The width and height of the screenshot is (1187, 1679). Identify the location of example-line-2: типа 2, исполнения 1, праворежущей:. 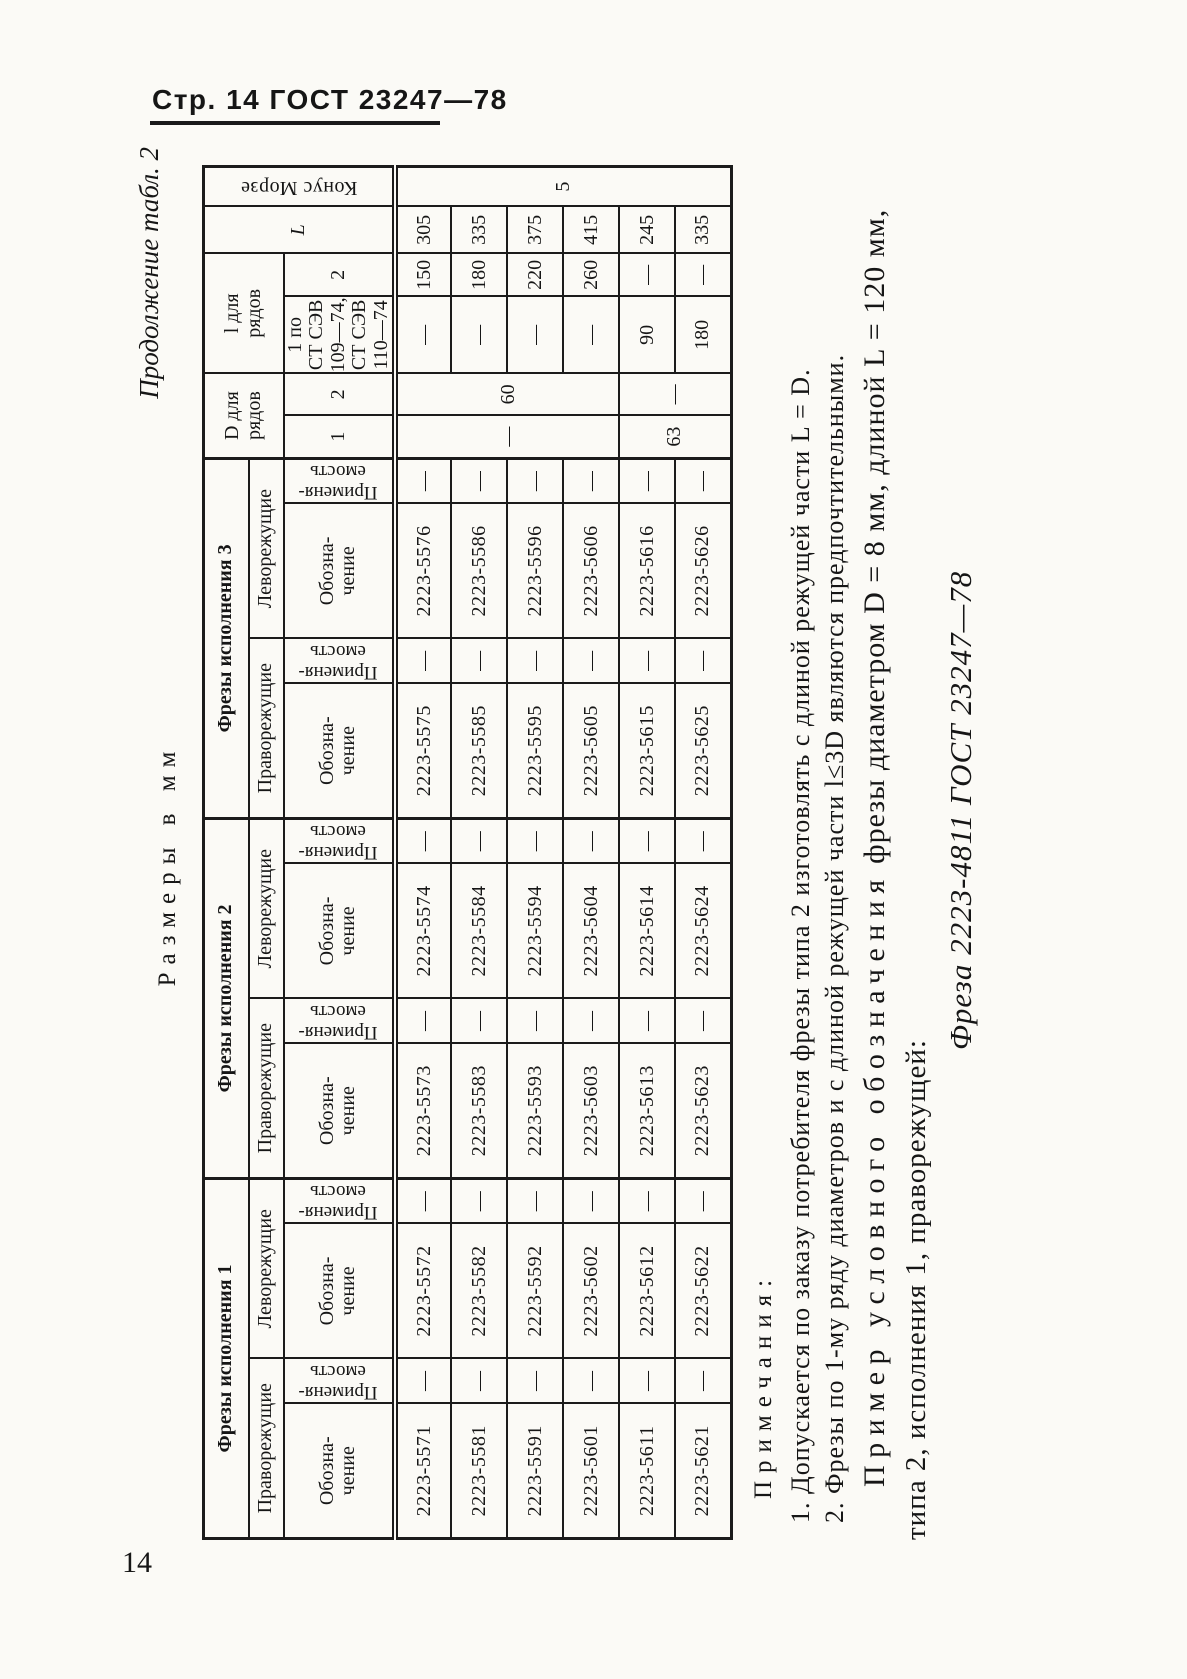
(916, 1289).